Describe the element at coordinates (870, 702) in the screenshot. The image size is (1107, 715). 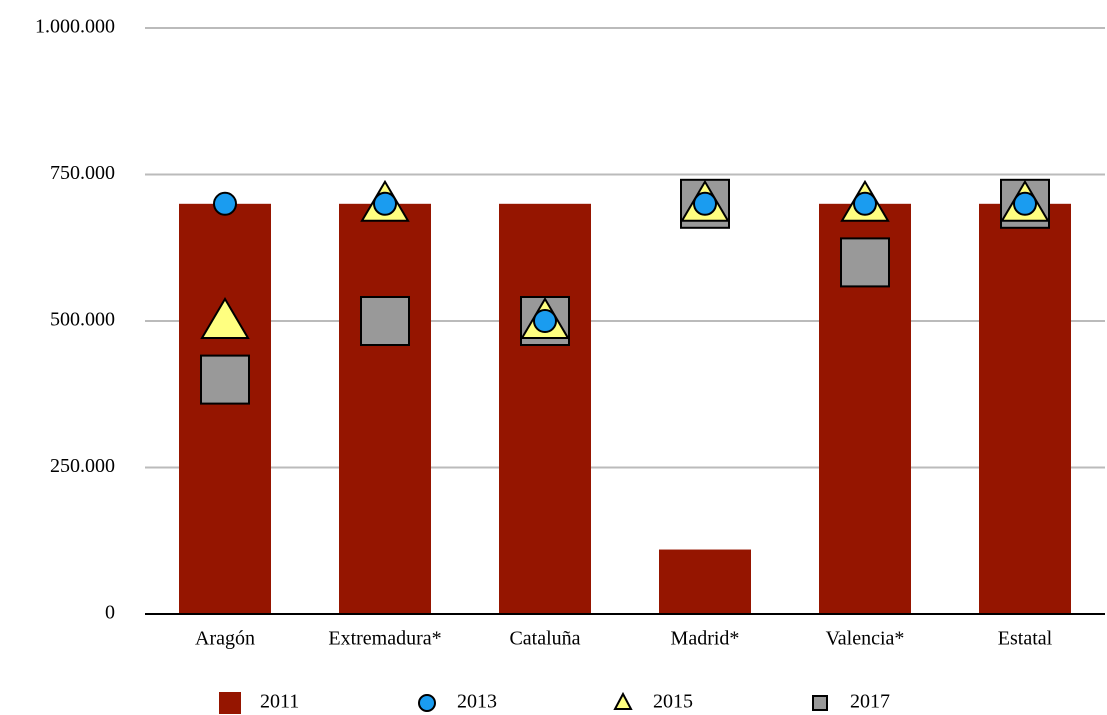
I see `legend-label: 2017` at that location.